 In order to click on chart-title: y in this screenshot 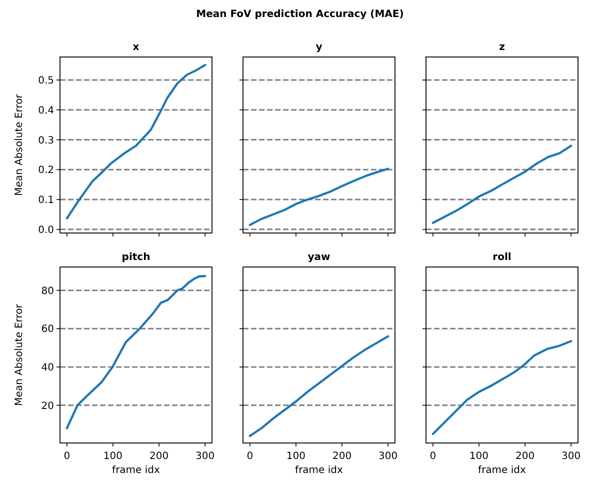, I will do `click(319, 47)`.